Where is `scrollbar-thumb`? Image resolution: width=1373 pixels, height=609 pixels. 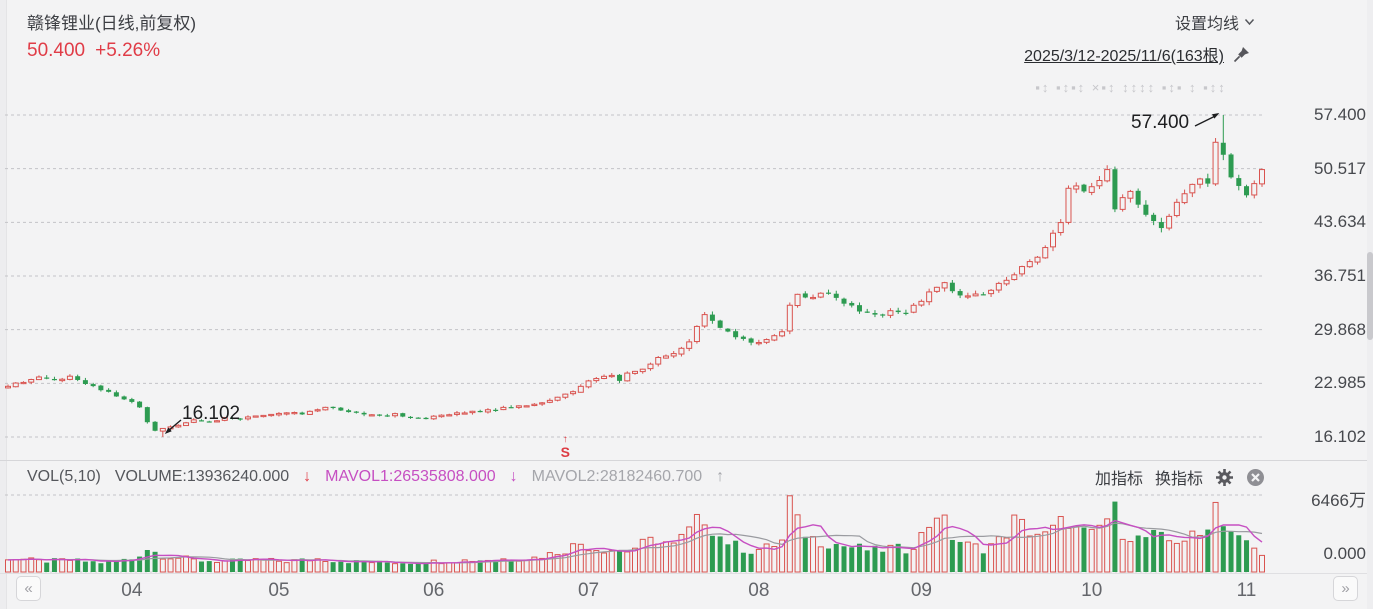
scrollbar-thumb is located at coordinates (1370, 296).